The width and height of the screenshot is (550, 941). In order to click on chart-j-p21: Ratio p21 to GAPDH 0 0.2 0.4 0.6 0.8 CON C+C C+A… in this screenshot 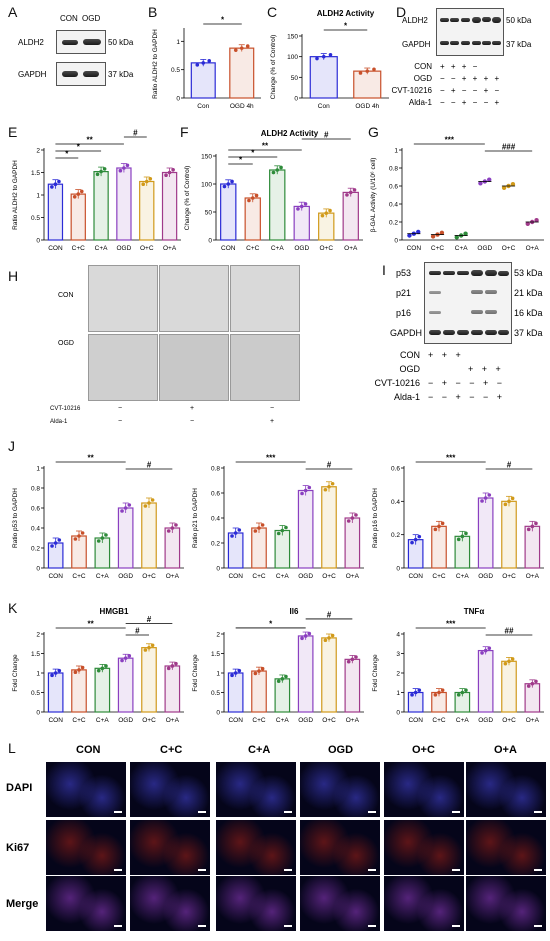, I will do `click(278, 517)`.